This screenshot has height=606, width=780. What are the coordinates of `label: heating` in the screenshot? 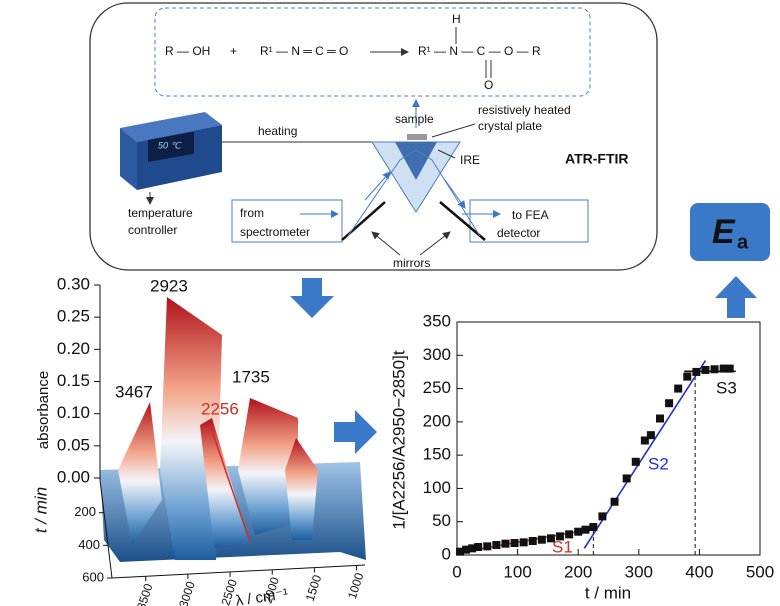 It's located at (277, 131).